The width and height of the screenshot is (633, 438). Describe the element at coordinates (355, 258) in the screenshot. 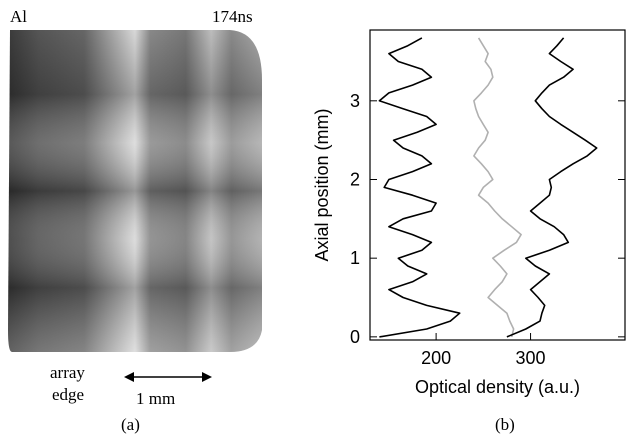

I see `y-tick-label: 1` at that location.